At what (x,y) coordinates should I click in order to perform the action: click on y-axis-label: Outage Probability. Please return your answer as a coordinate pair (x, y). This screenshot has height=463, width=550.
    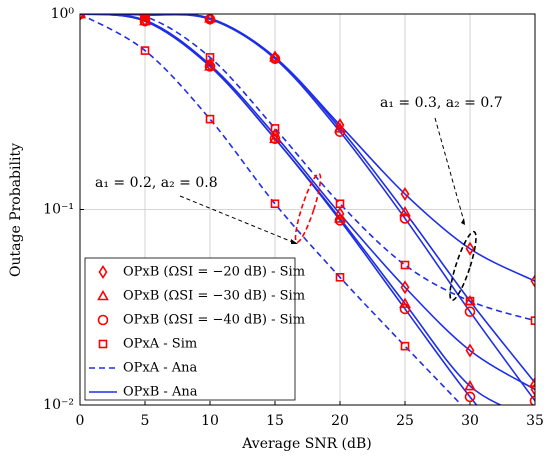
    Looking at the image, I should click on (16, 210).